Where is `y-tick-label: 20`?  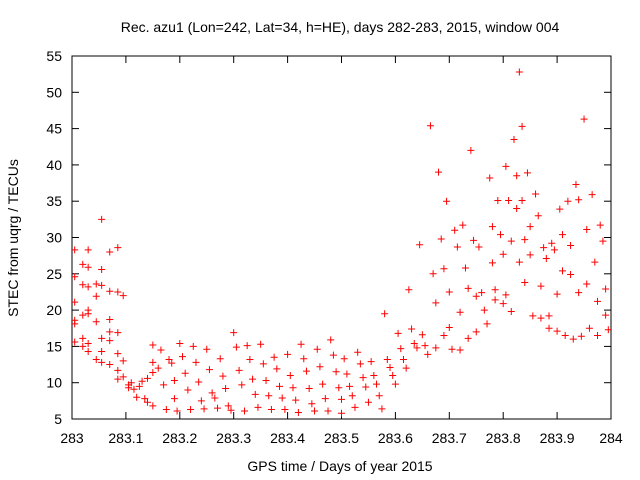 y-tick-label: 20 is located at coordinates (54, 310).